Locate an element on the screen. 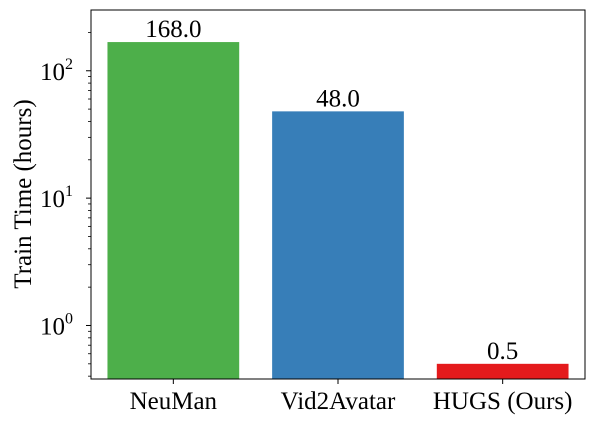 This screenshot has width=596, height=425. x-tick-label-vid2avatar: Vid2Avatar is located at coordinates (338, 401).